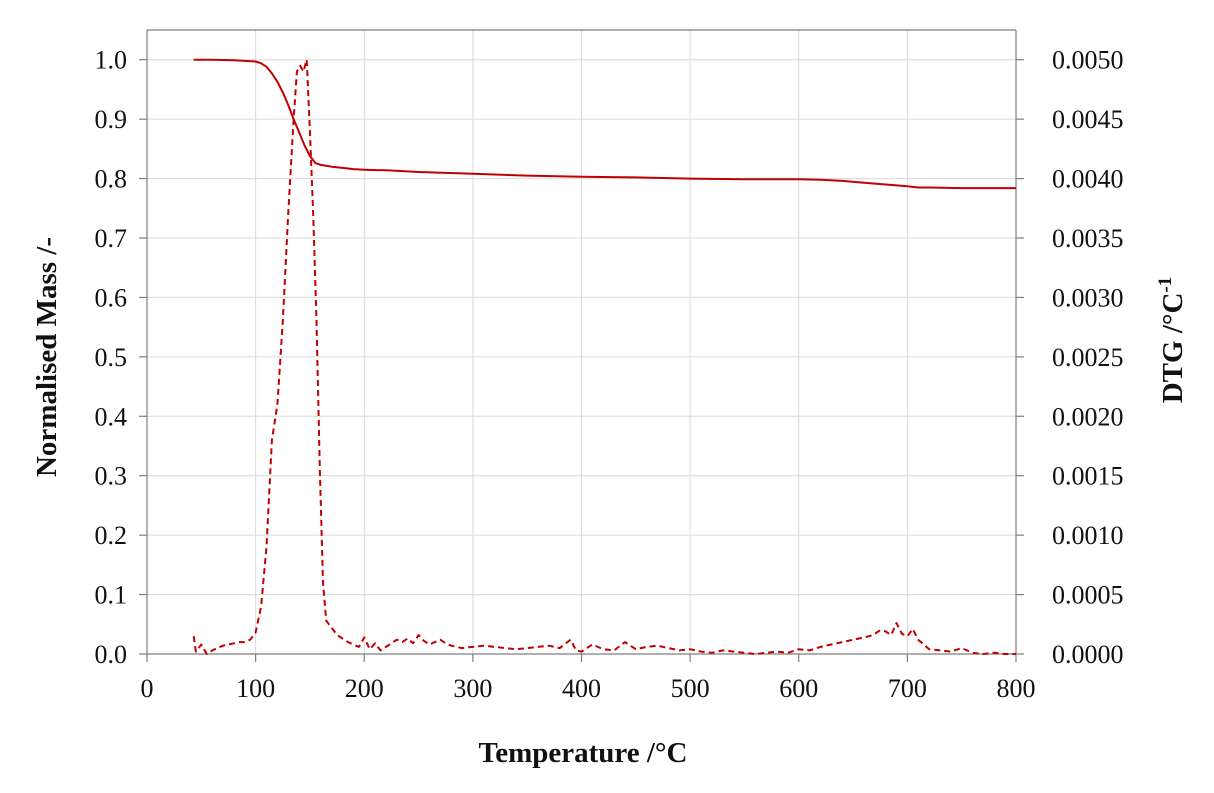 The width and height of the screenshot is (1214, 793). What do you see at coordinates (1088, 357) in the screenshot?
I see `y2-tick-label: 0.0025` at bounding box center [1088, 357].